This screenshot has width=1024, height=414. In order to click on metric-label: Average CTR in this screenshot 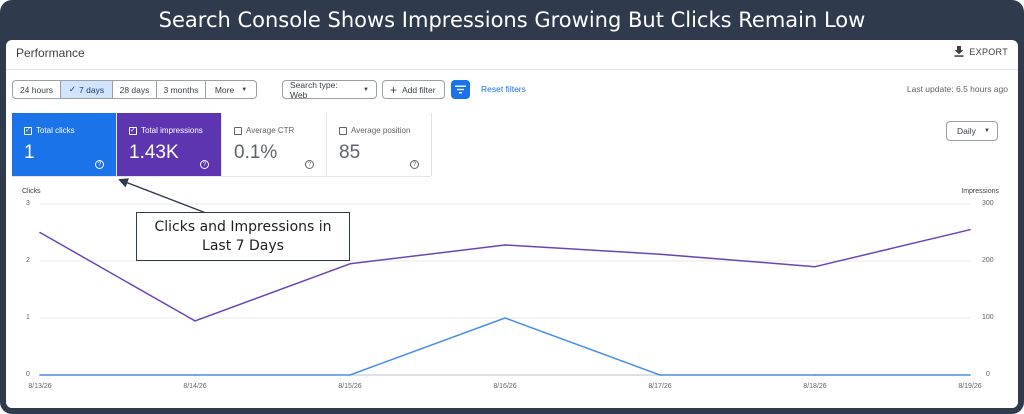, I will do `click(270, 130)`.